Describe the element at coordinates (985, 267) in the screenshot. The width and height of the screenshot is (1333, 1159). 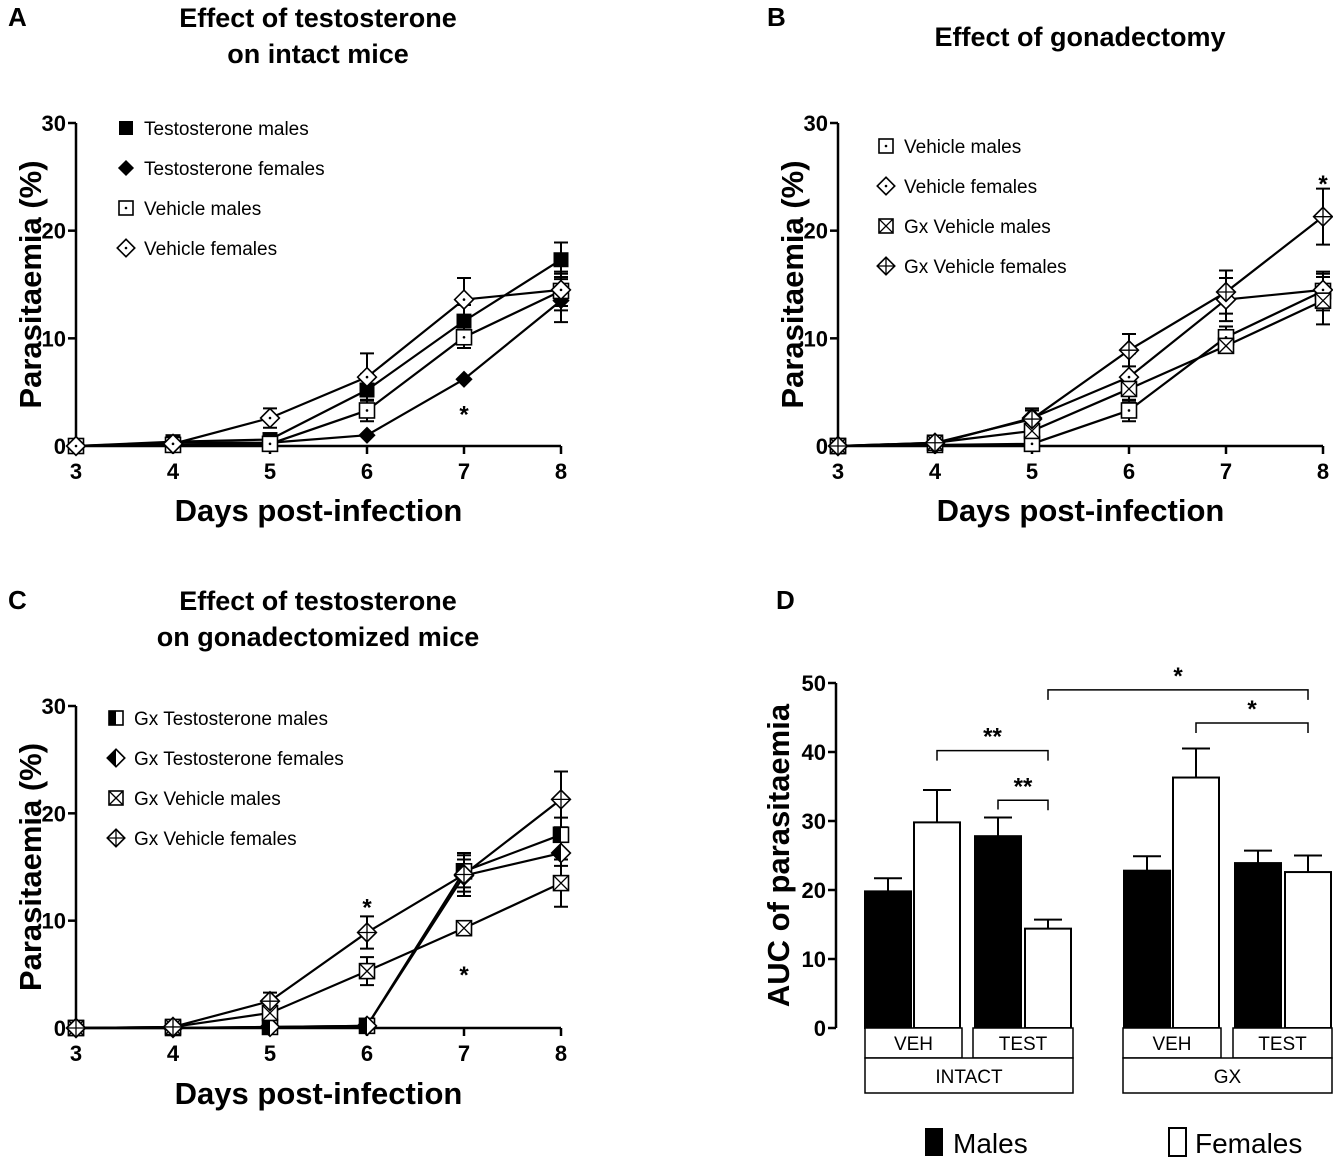
I see `legend-label: Gx Vehicle females` at that location.